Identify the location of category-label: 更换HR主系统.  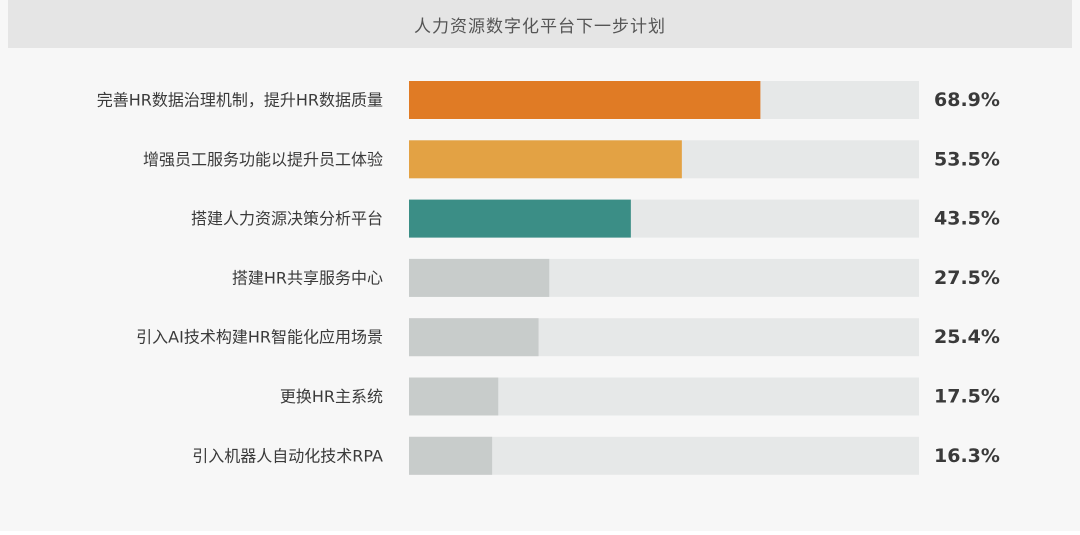
(331, 396).